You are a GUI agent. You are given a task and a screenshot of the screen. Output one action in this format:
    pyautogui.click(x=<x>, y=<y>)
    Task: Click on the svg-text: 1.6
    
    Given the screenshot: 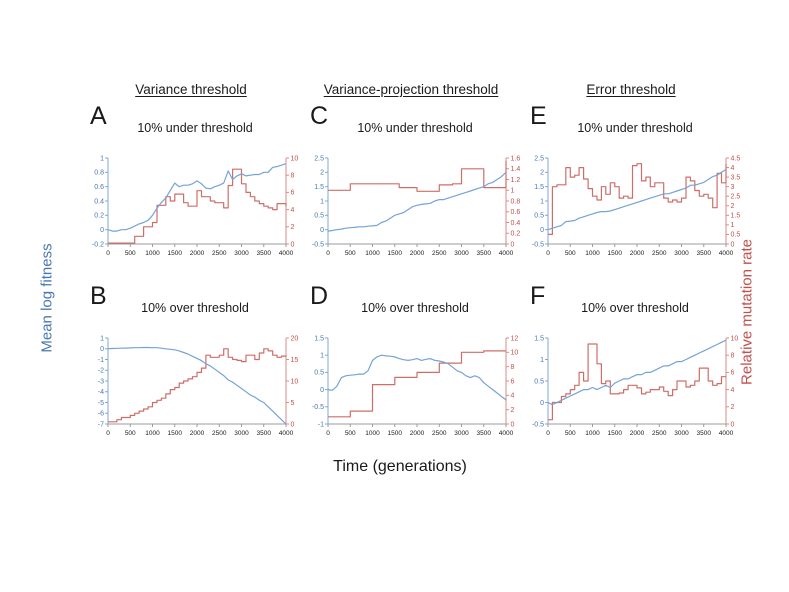 What is the action you would take?
    pyautogui.click(x=516, y=158)
    